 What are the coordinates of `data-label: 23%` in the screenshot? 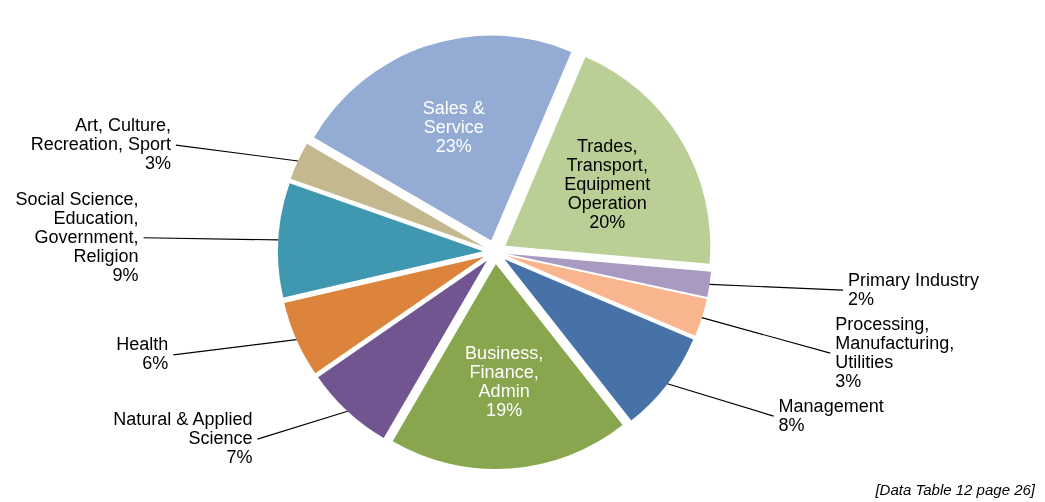 It's located at (453, 145).